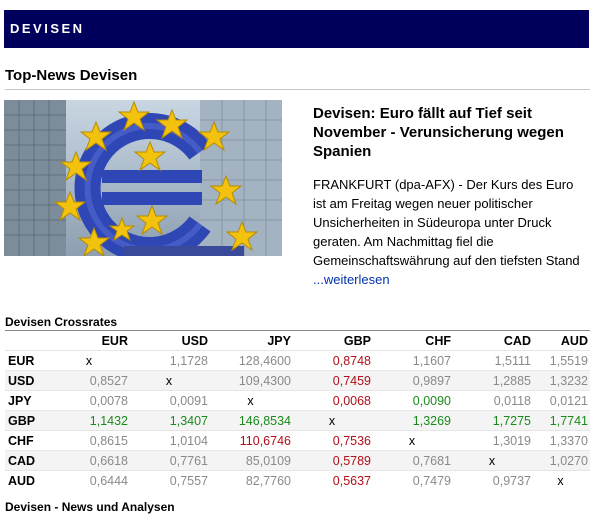 The height and width of the screenshot is (514, 610). Describe the element at coordinates (357, 340) in the screenshot. I see `column-header: GBP` at that location.